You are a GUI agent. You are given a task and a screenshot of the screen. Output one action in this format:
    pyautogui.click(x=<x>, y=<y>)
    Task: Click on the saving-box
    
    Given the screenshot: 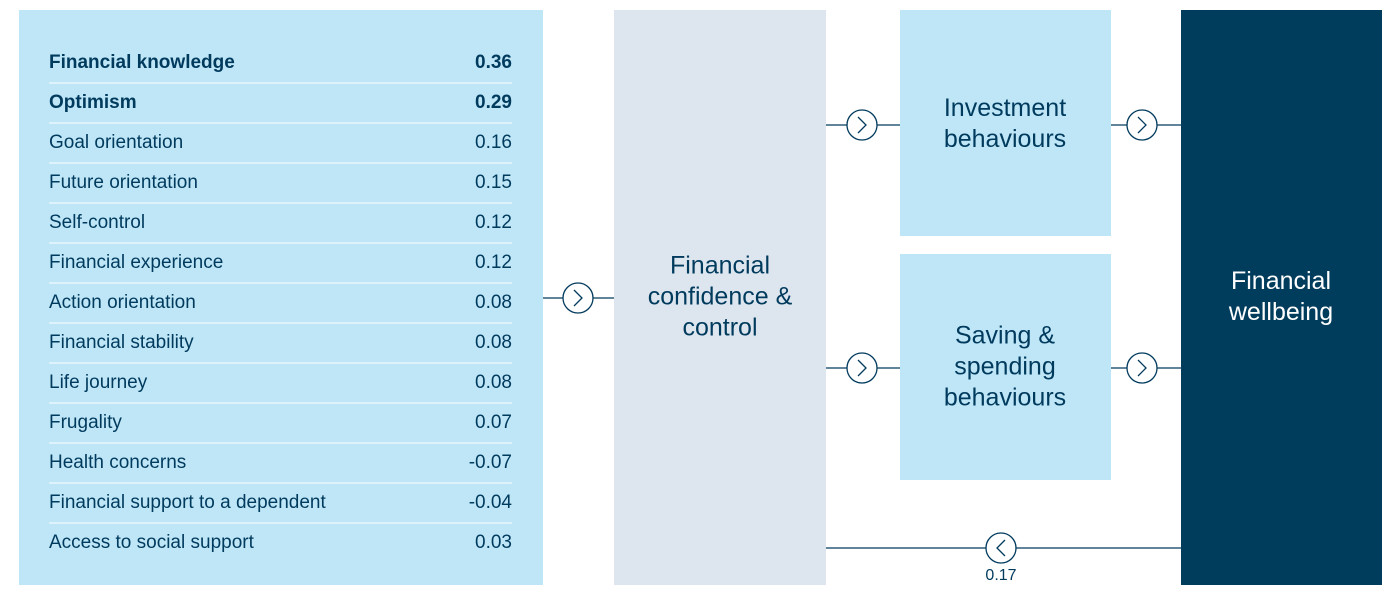 What is the action you would take?
    pyautogui.click(x=1005, y=367)
    